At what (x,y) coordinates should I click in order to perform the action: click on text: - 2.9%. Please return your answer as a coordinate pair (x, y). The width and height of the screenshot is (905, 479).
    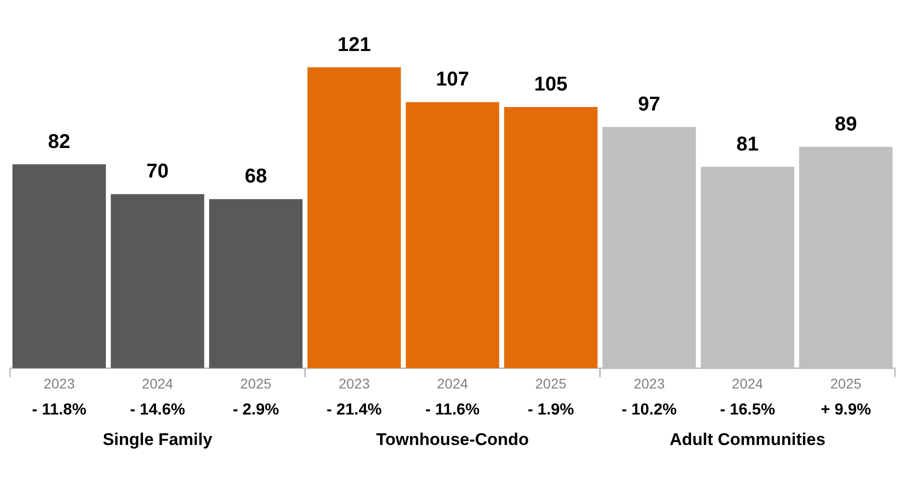
    Looking at the image, I should click on (255, 410).